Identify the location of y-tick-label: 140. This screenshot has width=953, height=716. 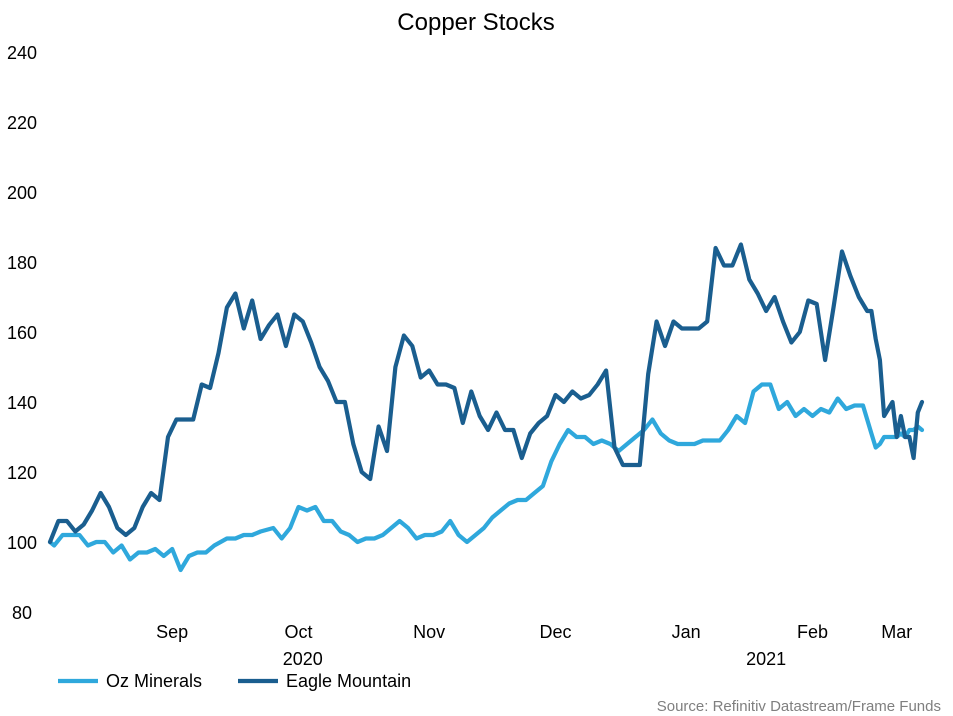
(22, 403).